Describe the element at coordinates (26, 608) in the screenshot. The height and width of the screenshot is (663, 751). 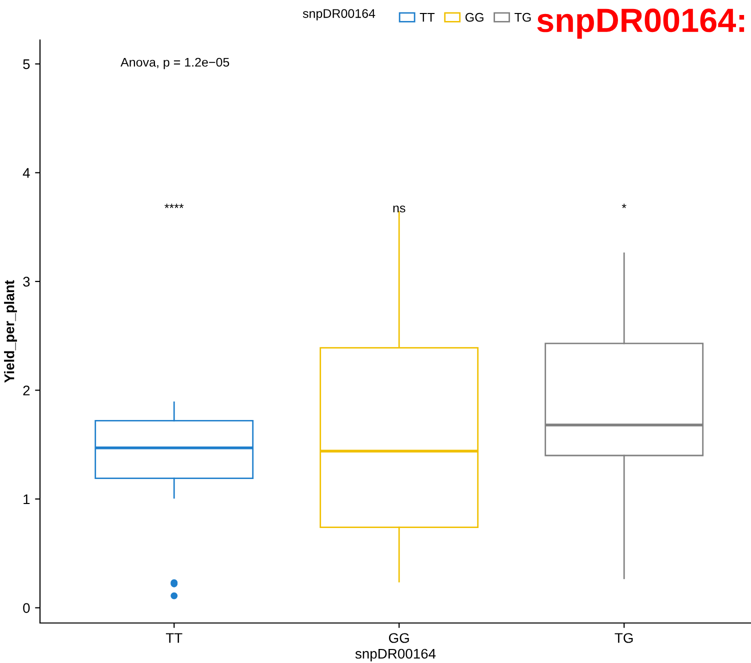
I see `y-tick-label: 0` at that location.